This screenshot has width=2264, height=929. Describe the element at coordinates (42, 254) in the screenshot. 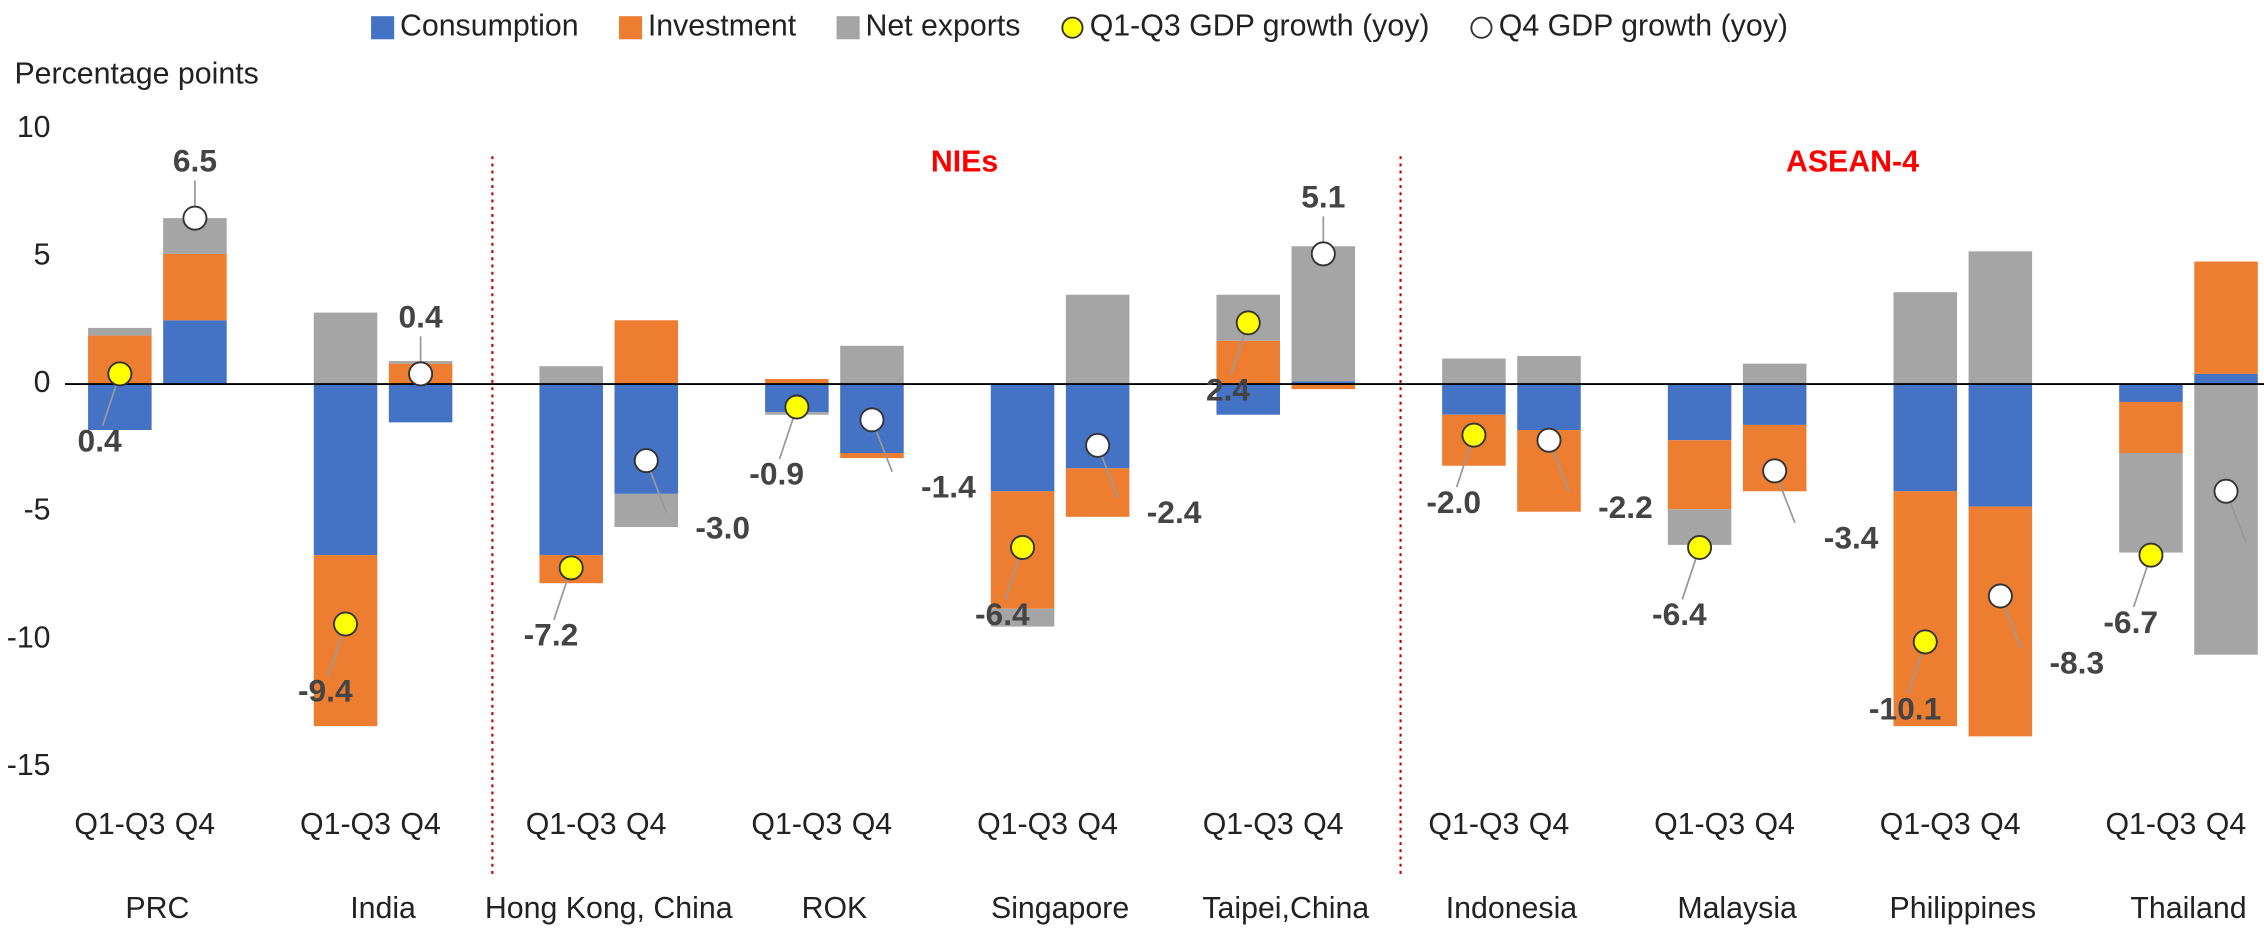

I see `y-tick-label: 5` at that location.